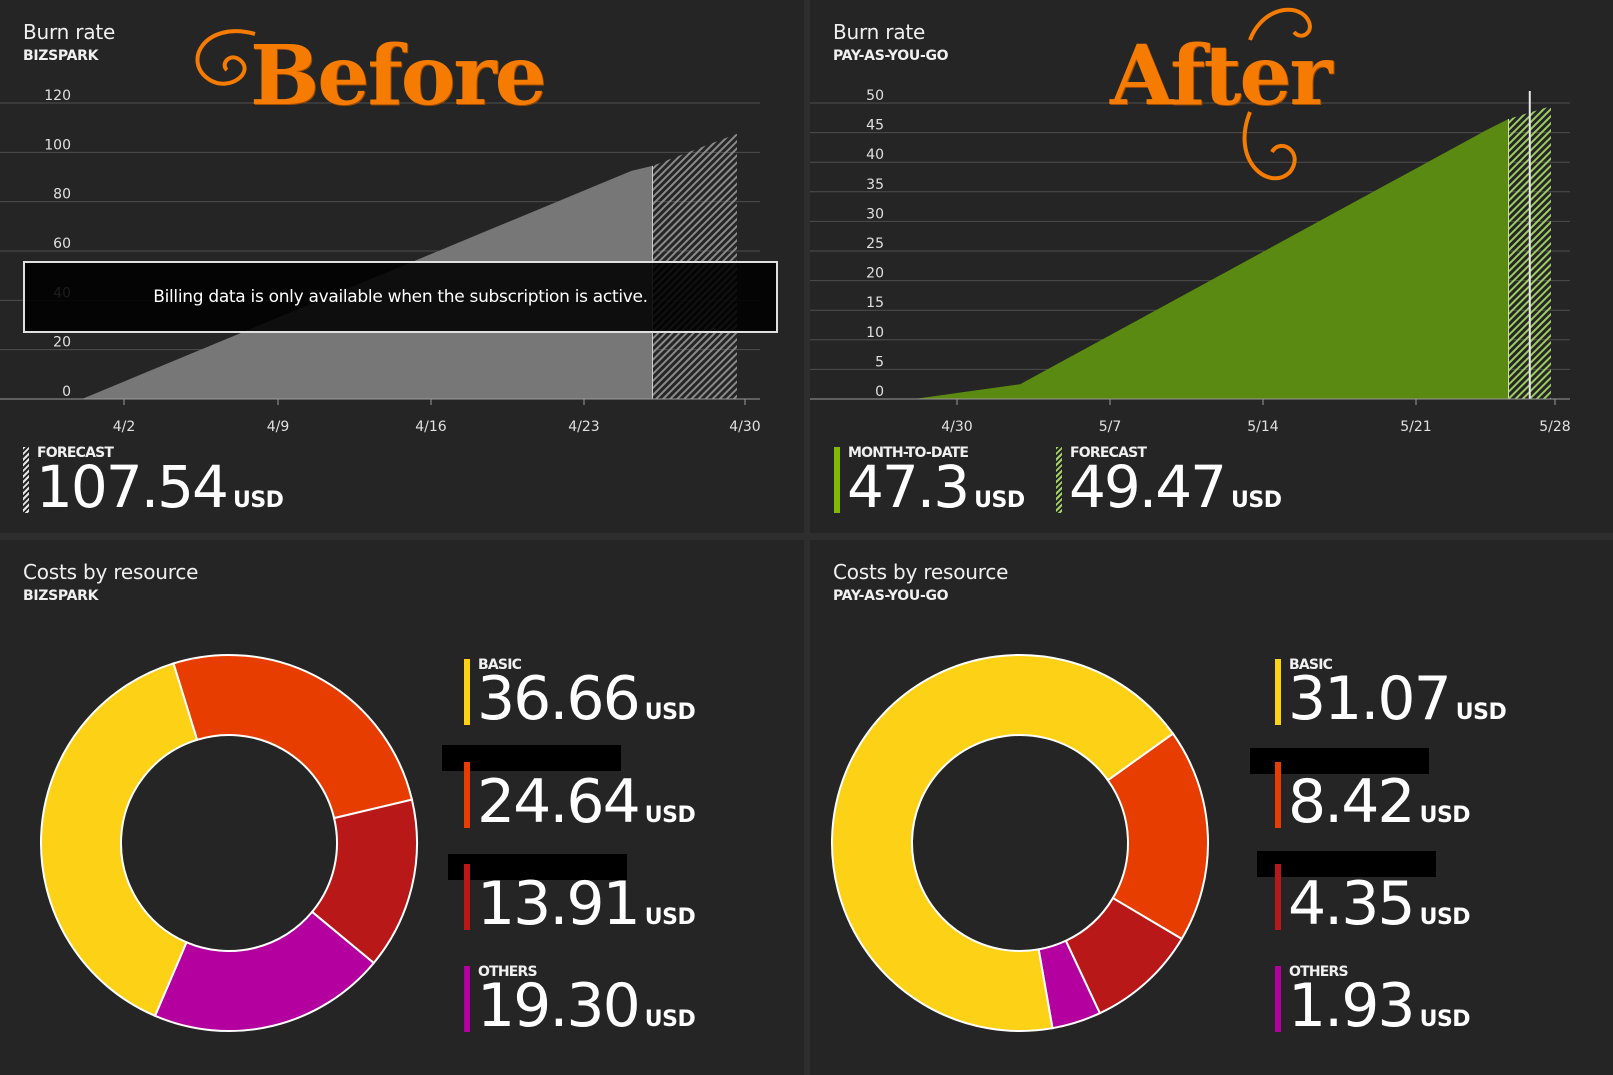  I want to click on y-tick-label: 0, so click(879, 392).